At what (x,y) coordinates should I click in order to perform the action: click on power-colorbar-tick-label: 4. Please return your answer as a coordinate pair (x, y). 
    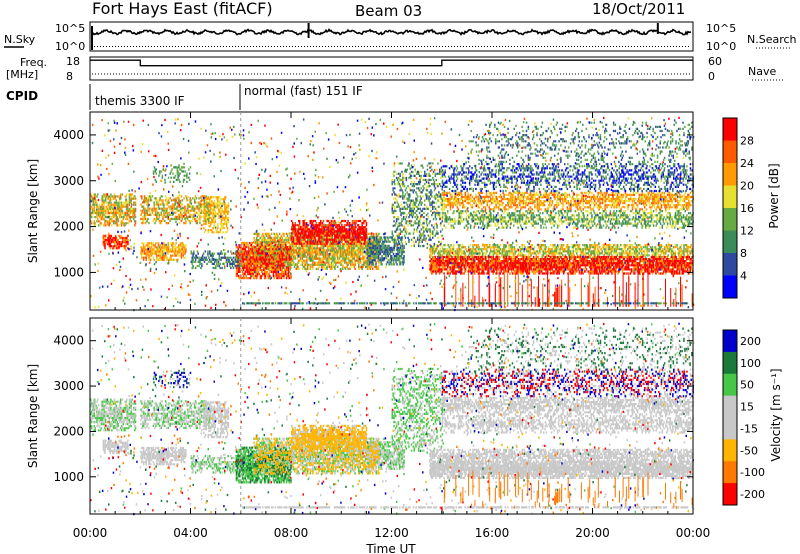
    Looking at the image, I should click on (743, 276).